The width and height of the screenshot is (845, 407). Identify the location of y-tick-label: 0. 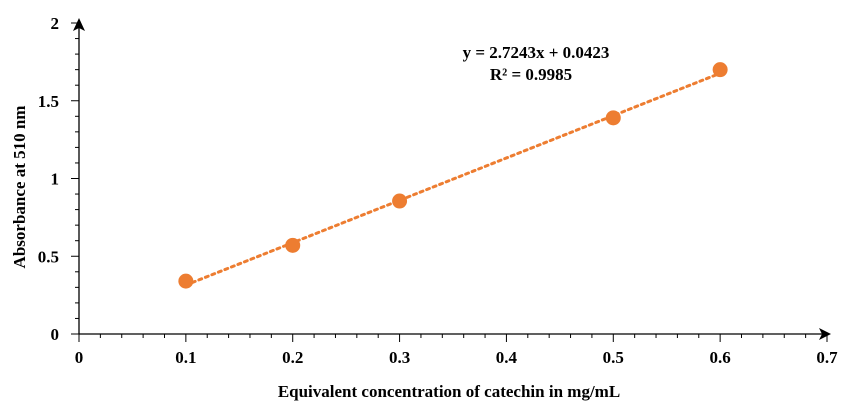
(55, 334).